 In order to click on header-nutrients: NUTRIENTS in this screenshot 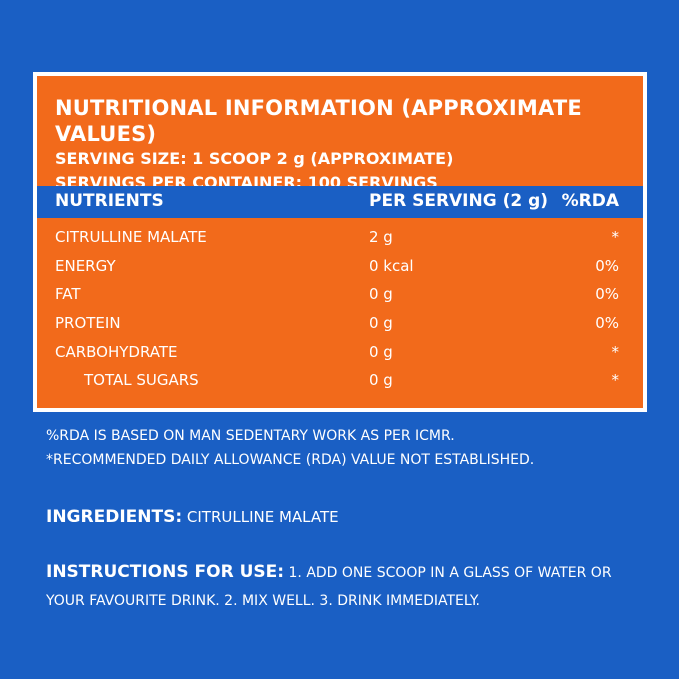, I will do `click(109, 201)`.